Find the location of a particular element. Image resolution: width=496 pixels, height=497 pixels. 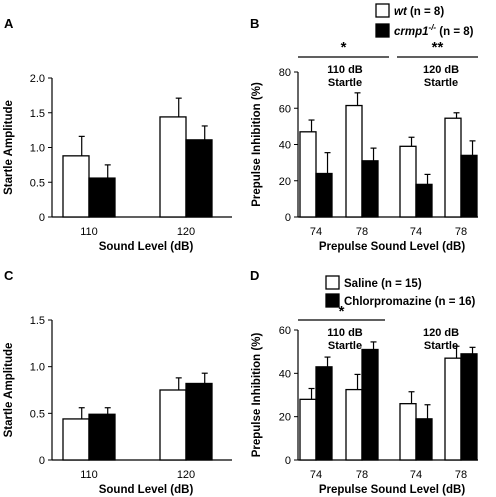

legend-label: Chlorpromazine (n = 16) is located at coordinates (409, 302).